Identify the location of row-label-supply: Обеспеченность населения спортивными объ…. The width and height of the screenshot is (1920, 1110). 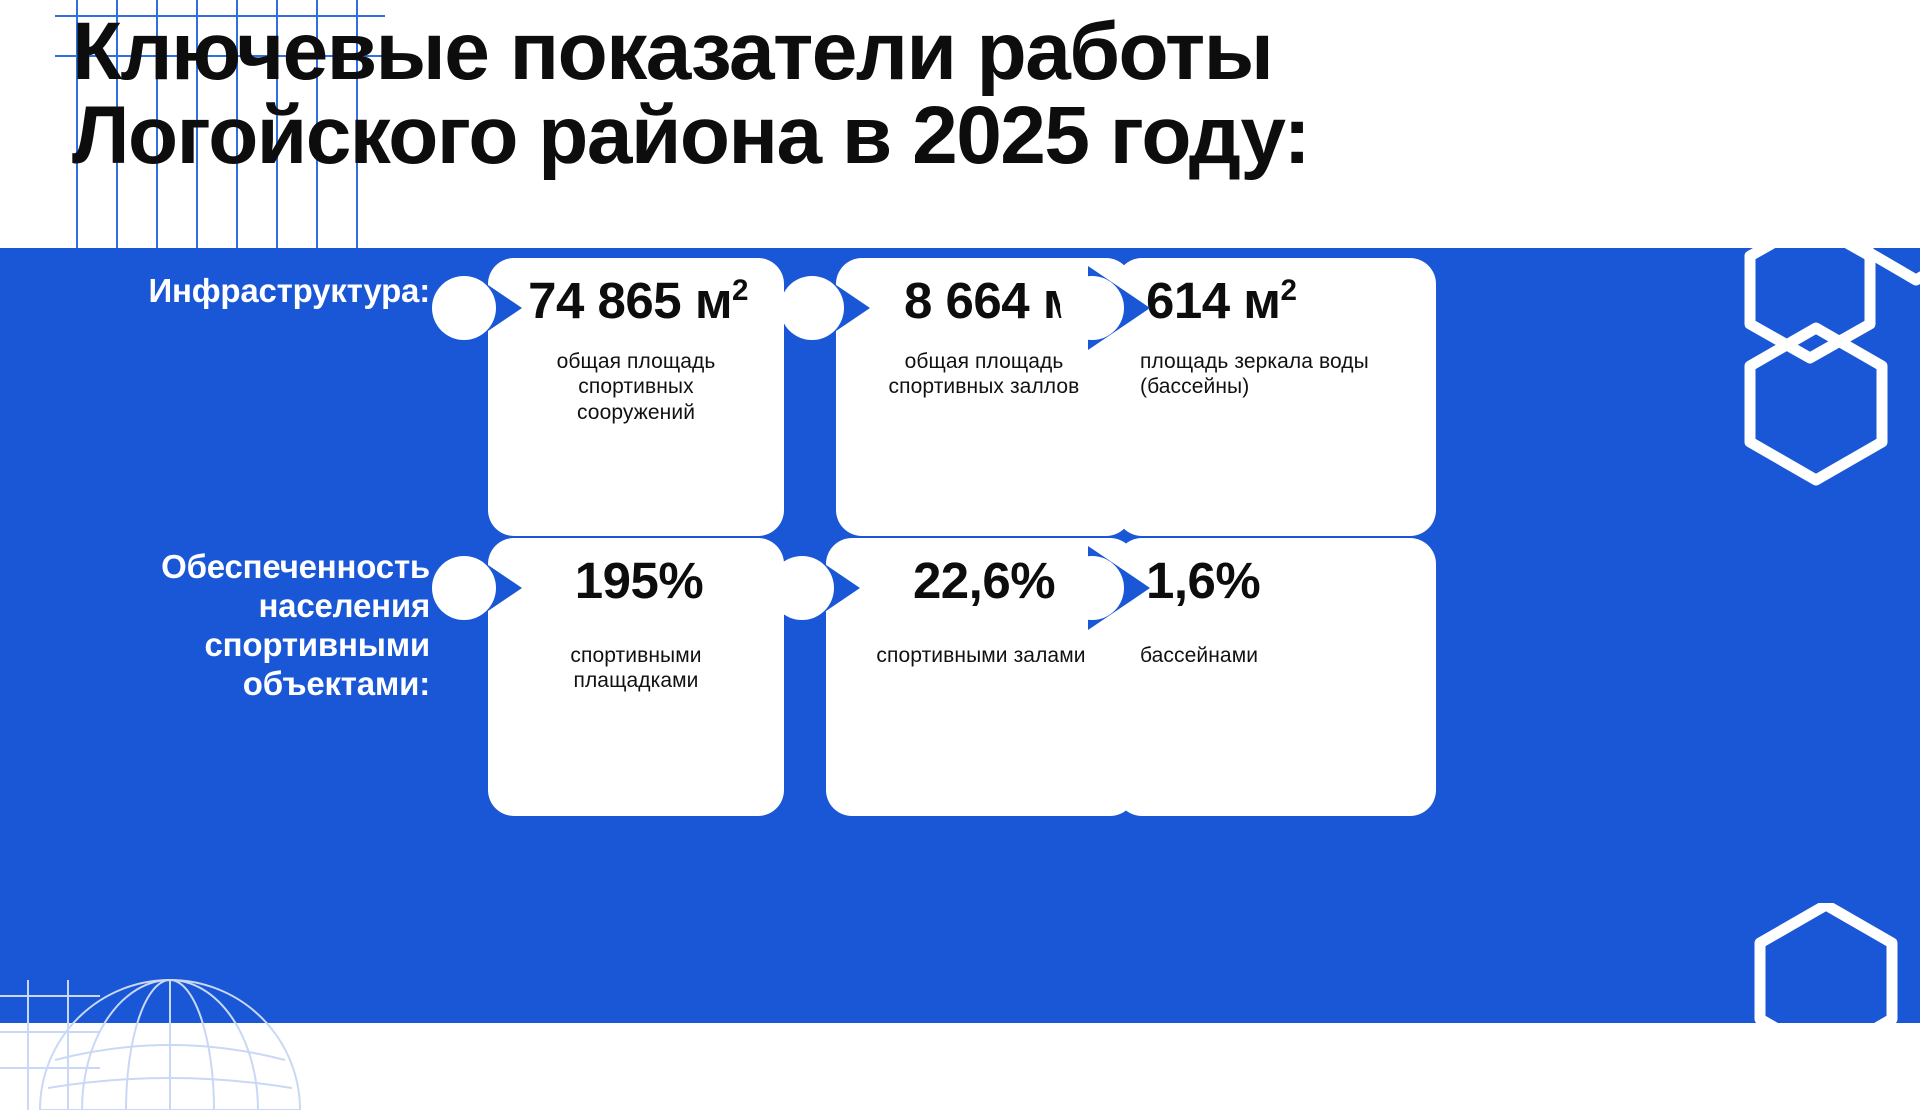
(295, 625).